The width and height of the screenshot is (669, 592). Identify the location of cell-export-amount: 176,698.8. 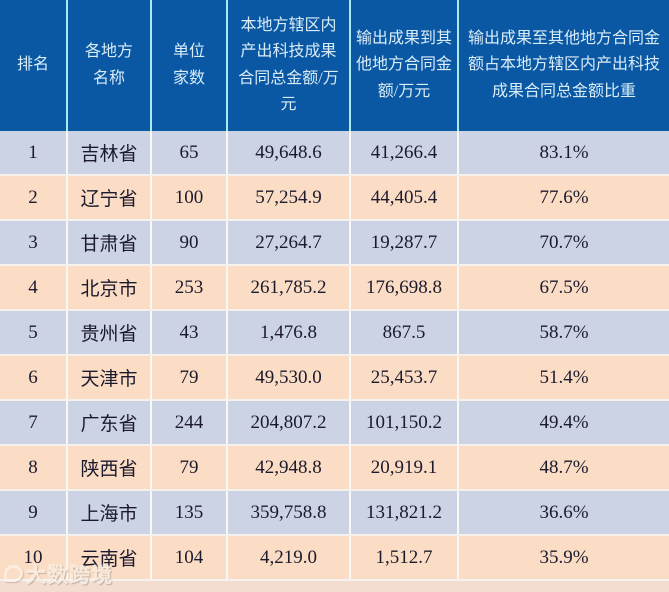
(405, 287).